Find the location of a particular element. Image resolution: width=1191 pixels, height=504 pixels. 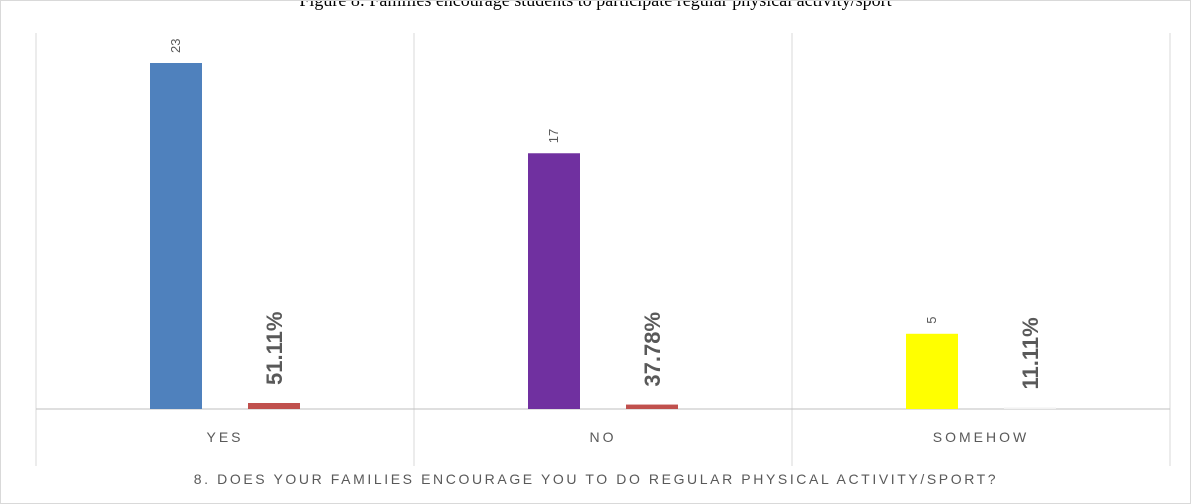

data-label-count: 5 is located at coordinates (931, 320).